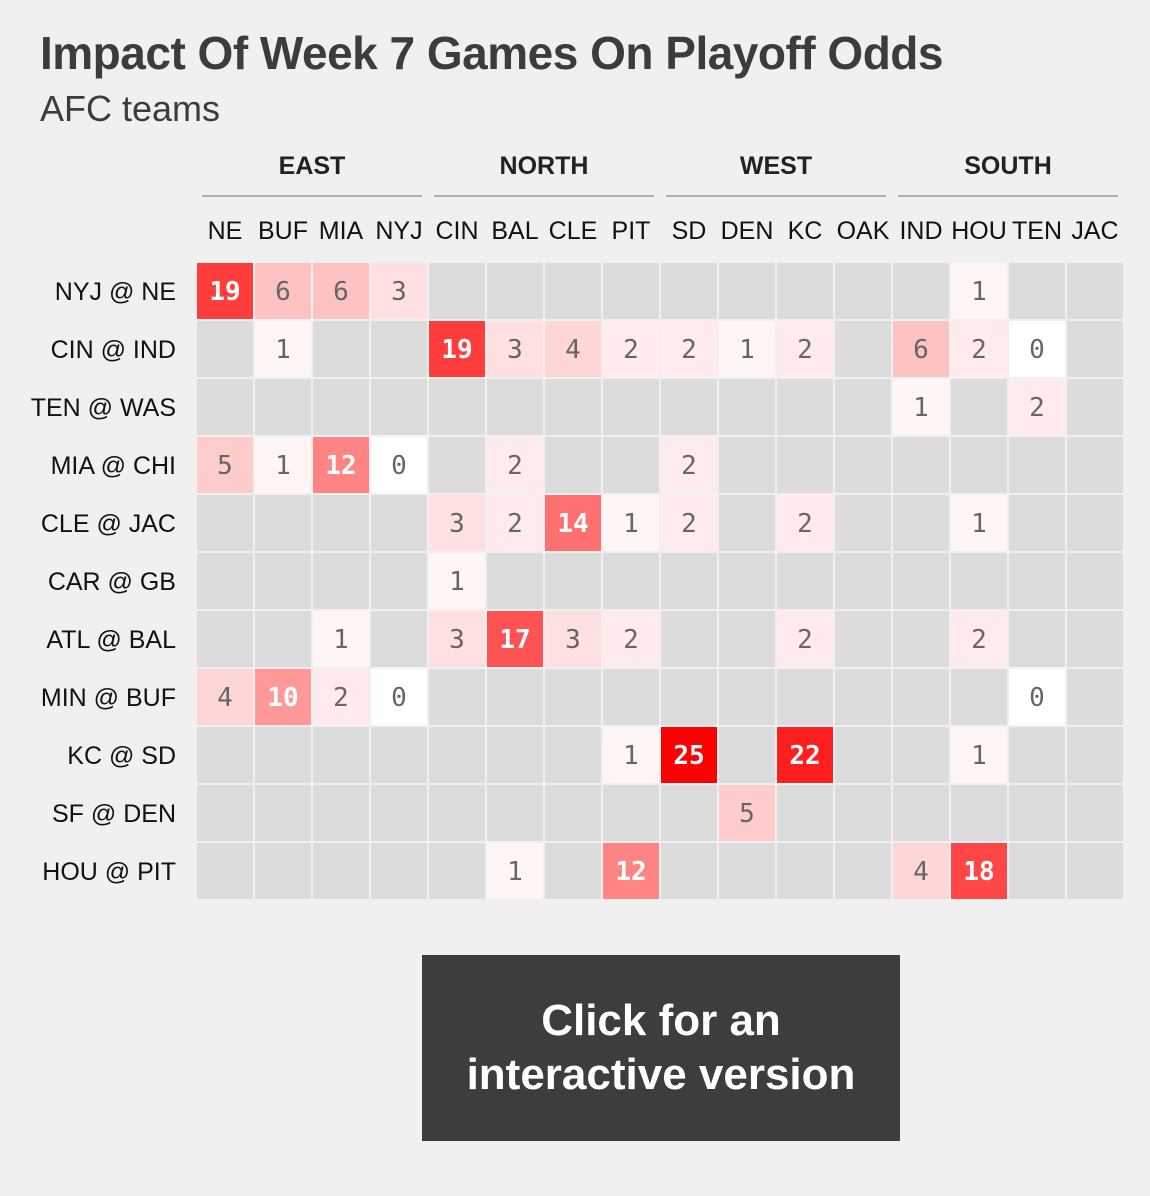 This screenshot has width=1150, height=1196. I want to click on cell-value-label: 12, so click(630, 872).